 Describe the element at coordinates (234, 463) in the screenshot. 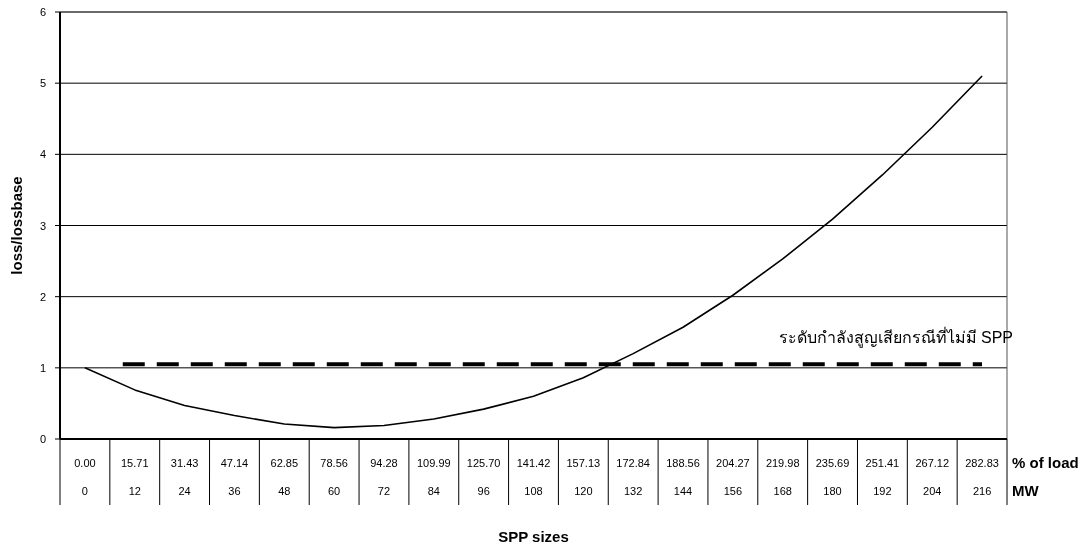

I see `x2-tick-label: 47.14` at that location.